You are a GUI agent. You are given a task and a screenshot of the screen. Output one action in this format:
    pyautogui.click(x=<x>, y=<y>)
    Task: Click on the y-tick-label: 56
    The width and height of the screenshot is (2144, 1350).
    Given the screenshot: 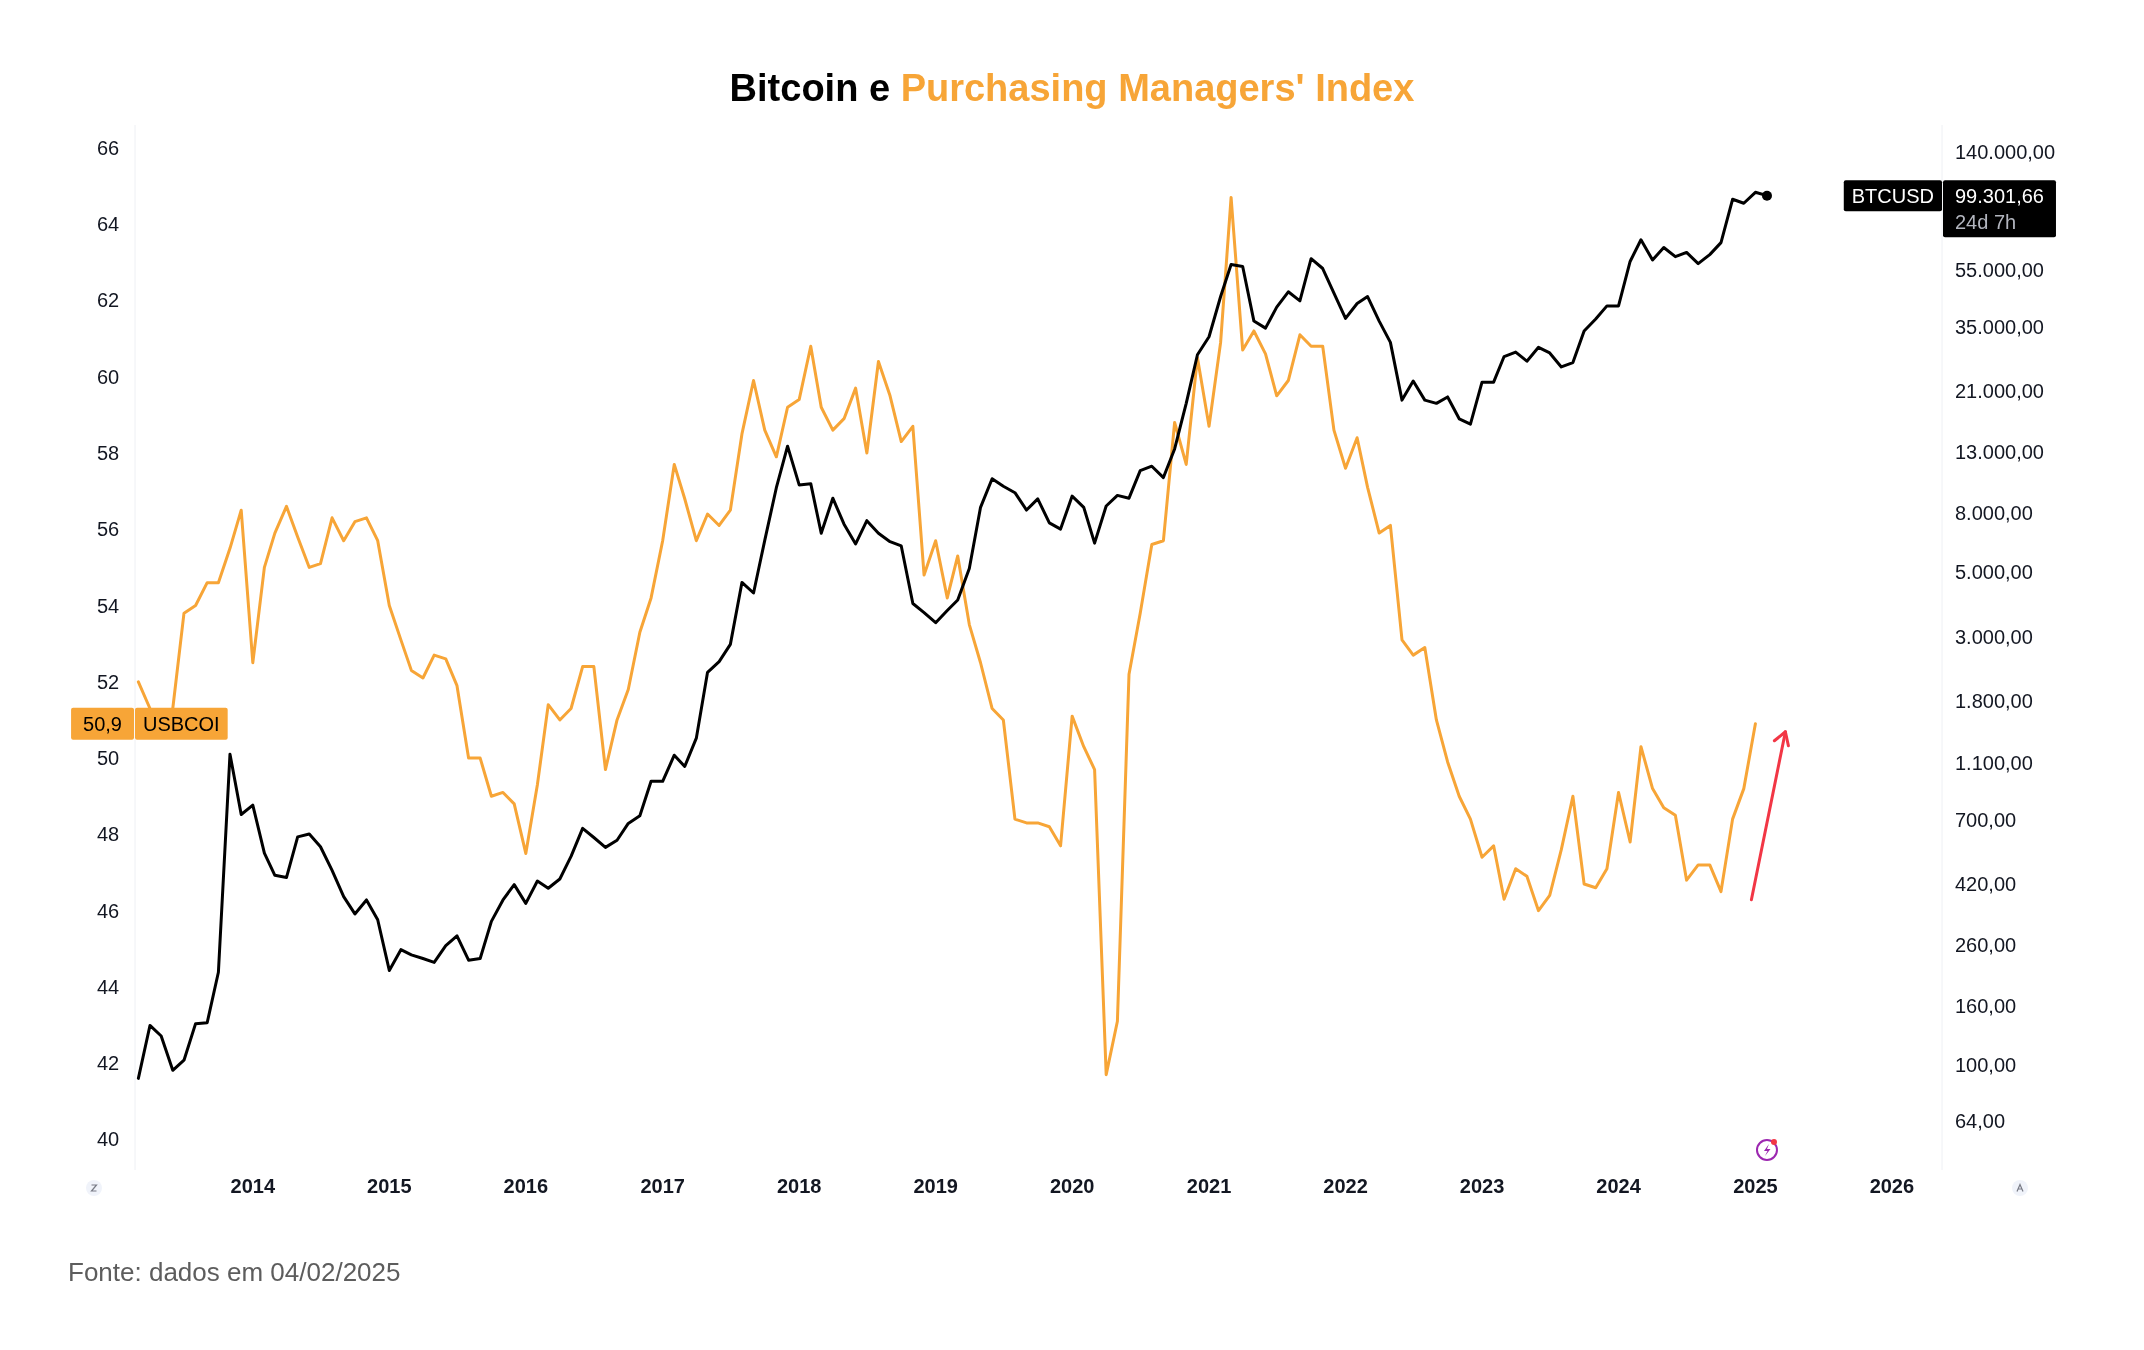 What is the action you would take?
    pyautogui.click(x=108, y=529)
    